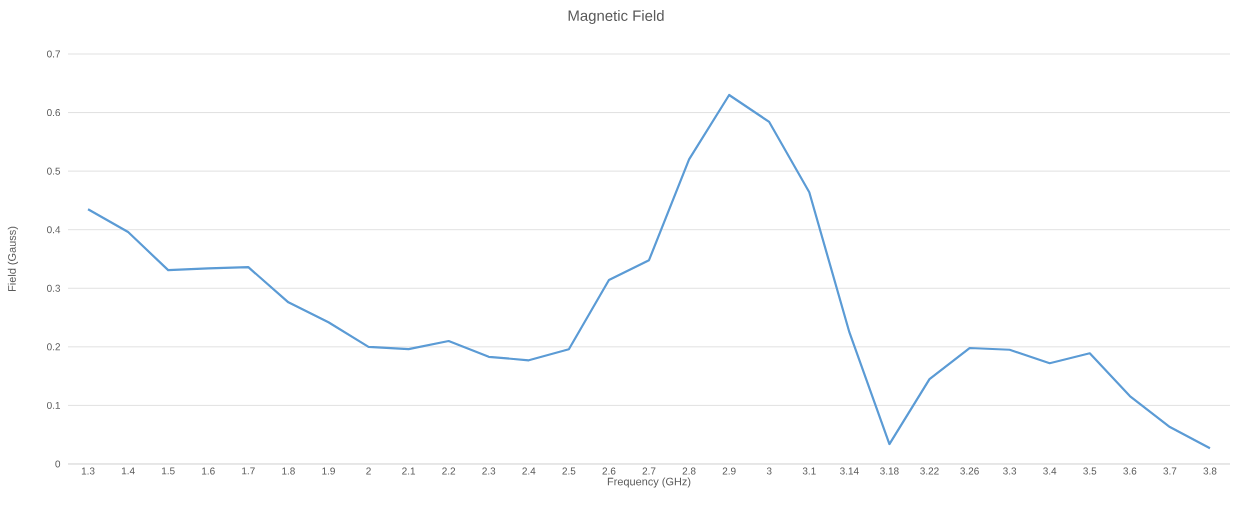 The width and height of the screenshot is (1233, 525). I want to click on y-tick-label: 0.4, so click(54, 230).